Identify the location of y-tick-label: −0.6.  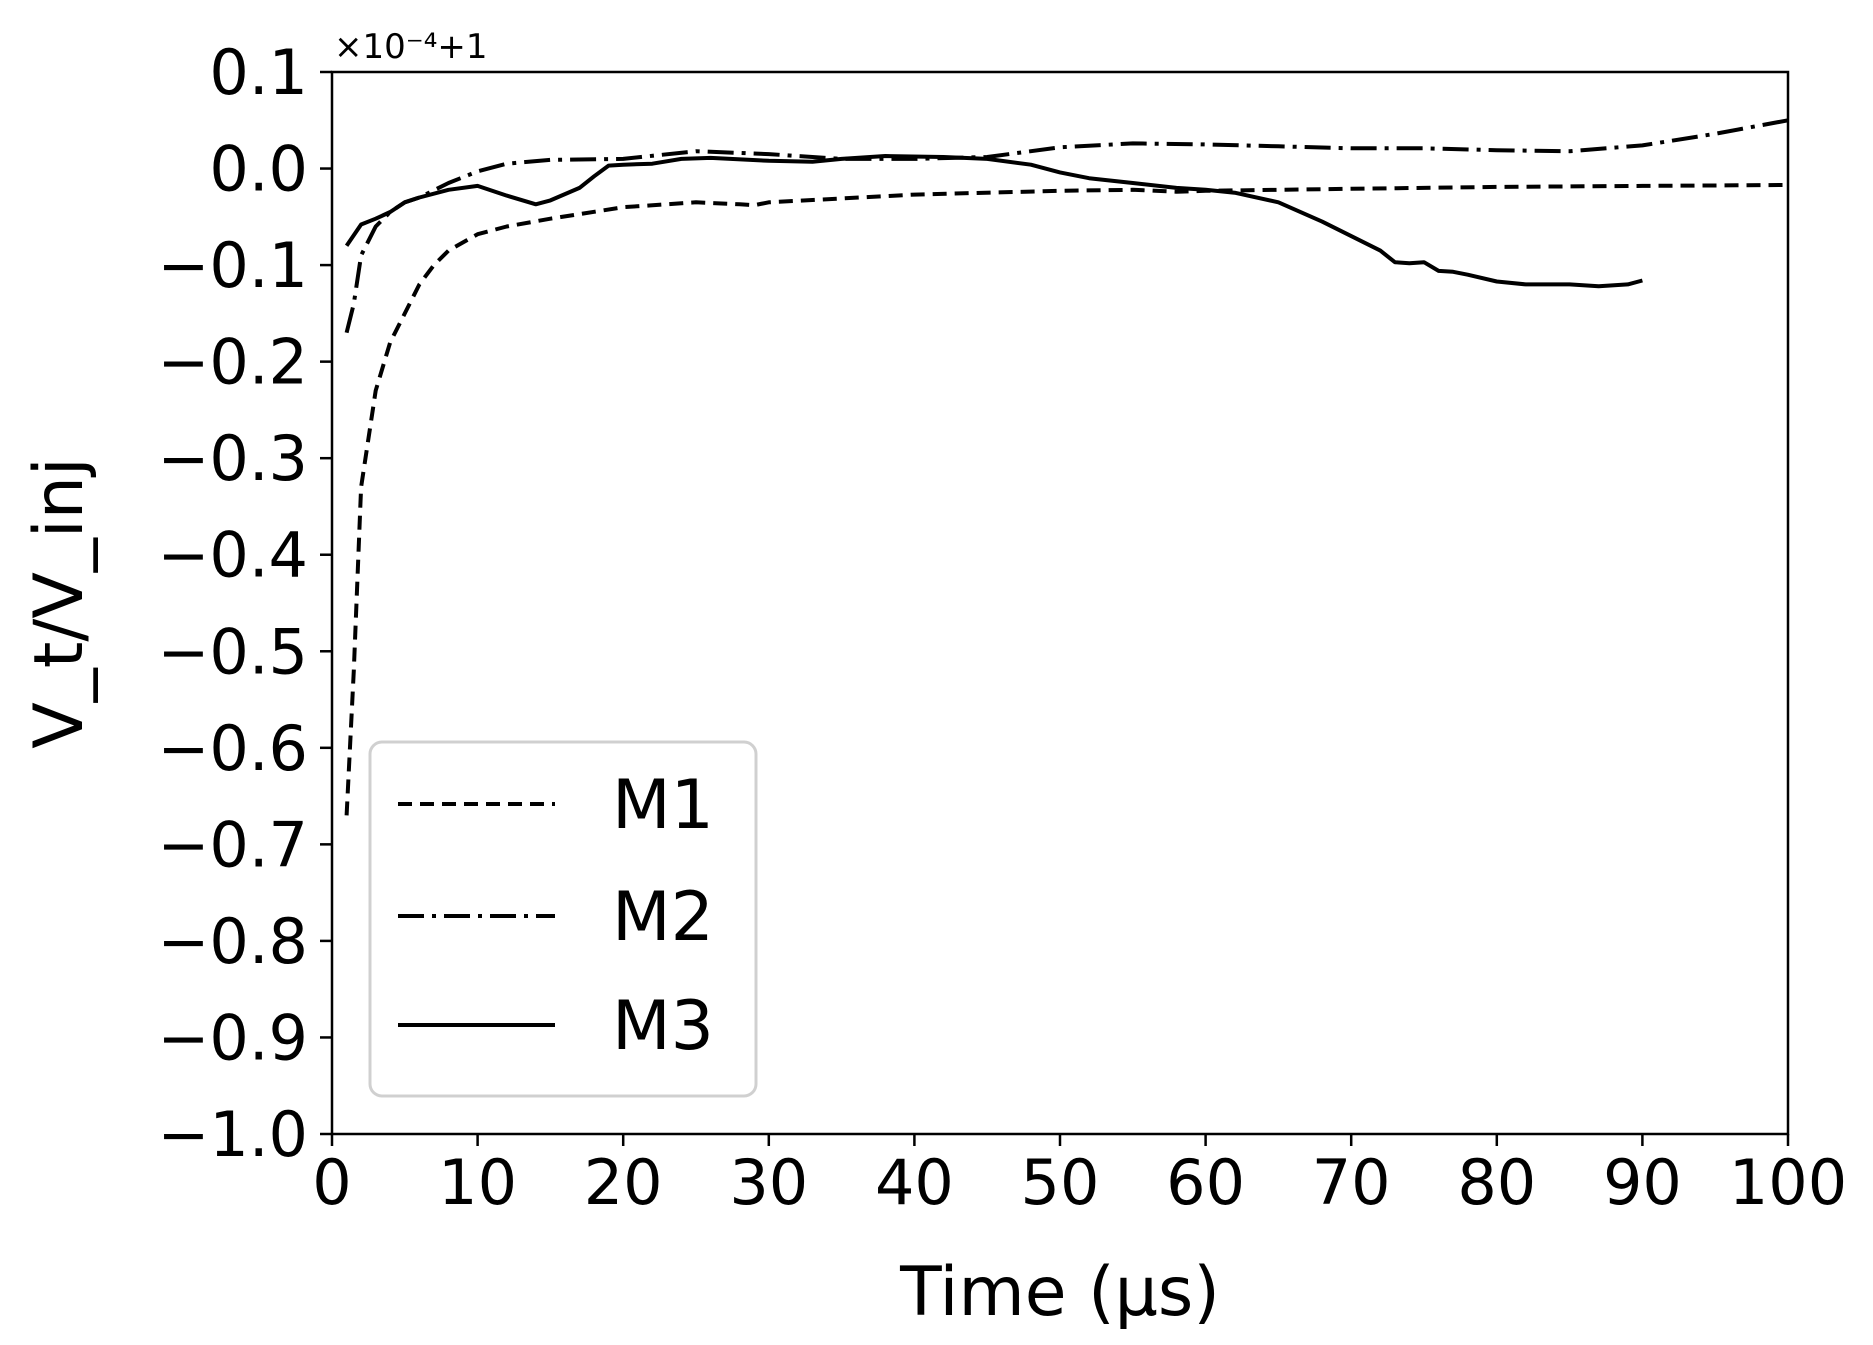
(232, 748).